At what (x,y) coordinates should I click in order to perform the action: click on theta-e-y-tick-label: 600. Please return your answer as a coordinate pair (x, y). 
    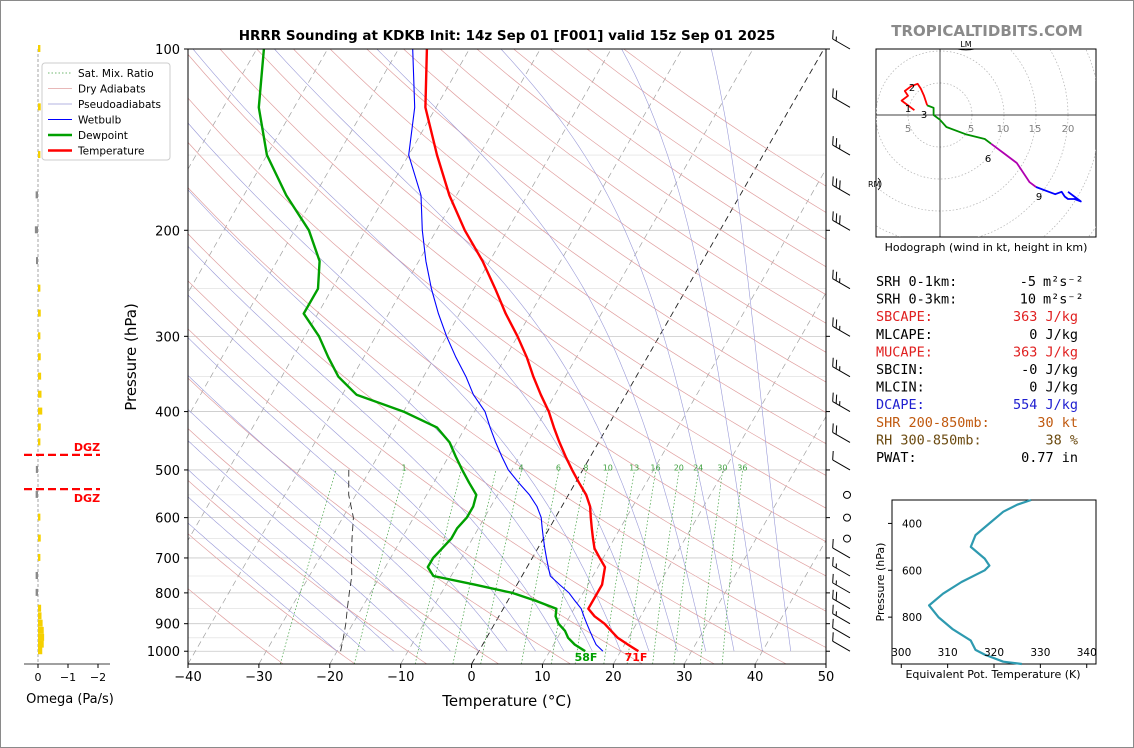
    Looking at the image, I should click on (912, 571).